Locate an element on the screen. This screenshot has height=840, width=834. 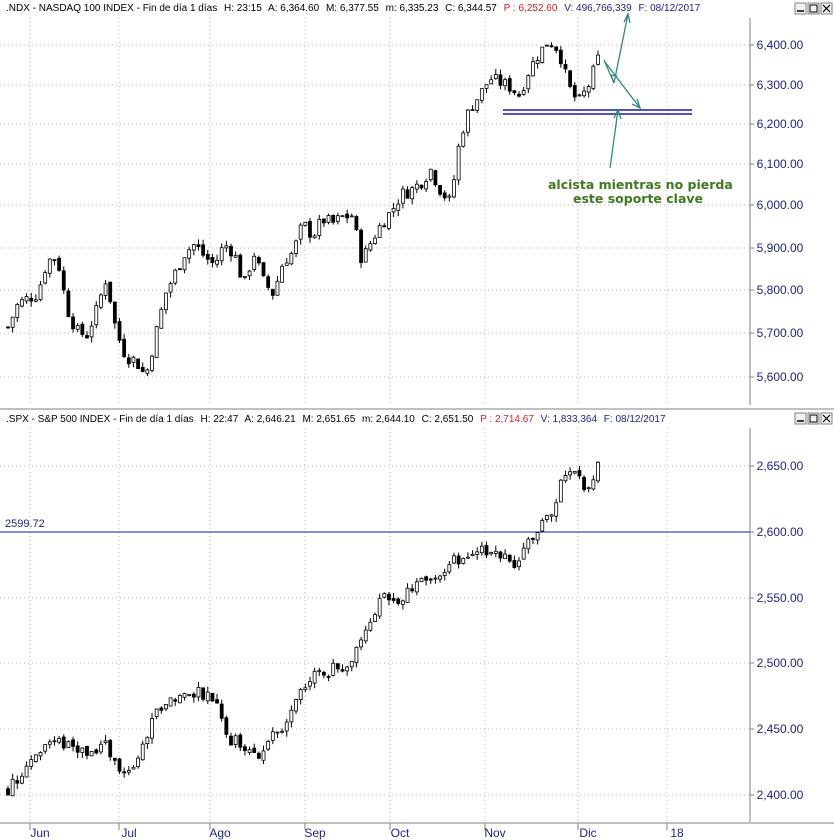
price-tick-label: 5,600.00 is located at coordinates (780, 377).